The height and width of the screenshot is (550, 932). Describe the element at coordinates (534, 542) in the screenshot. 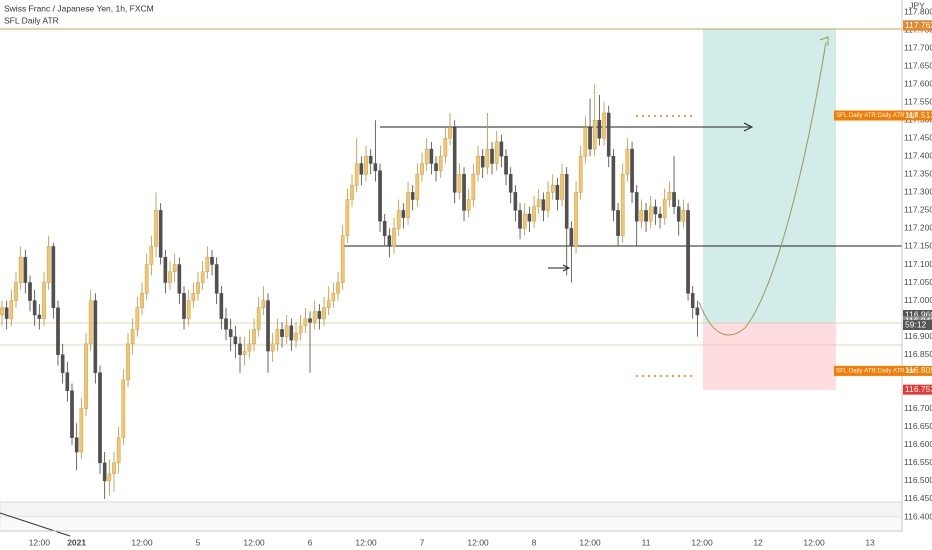

I see `x-tick-label: 8` at that location.